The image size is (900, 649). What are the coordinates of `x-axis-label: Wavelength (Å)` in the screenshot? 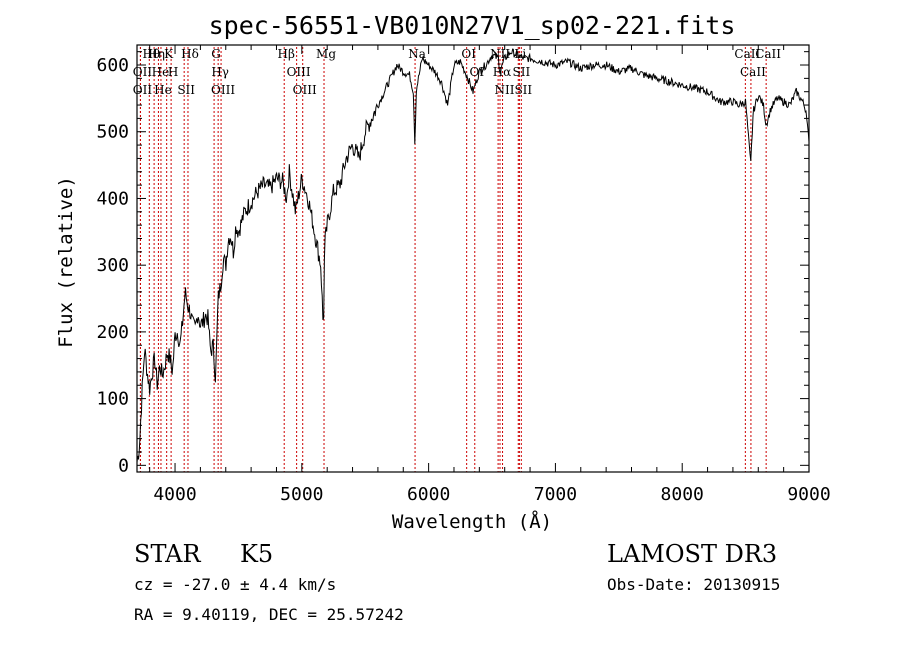 It's located at (472, 521).